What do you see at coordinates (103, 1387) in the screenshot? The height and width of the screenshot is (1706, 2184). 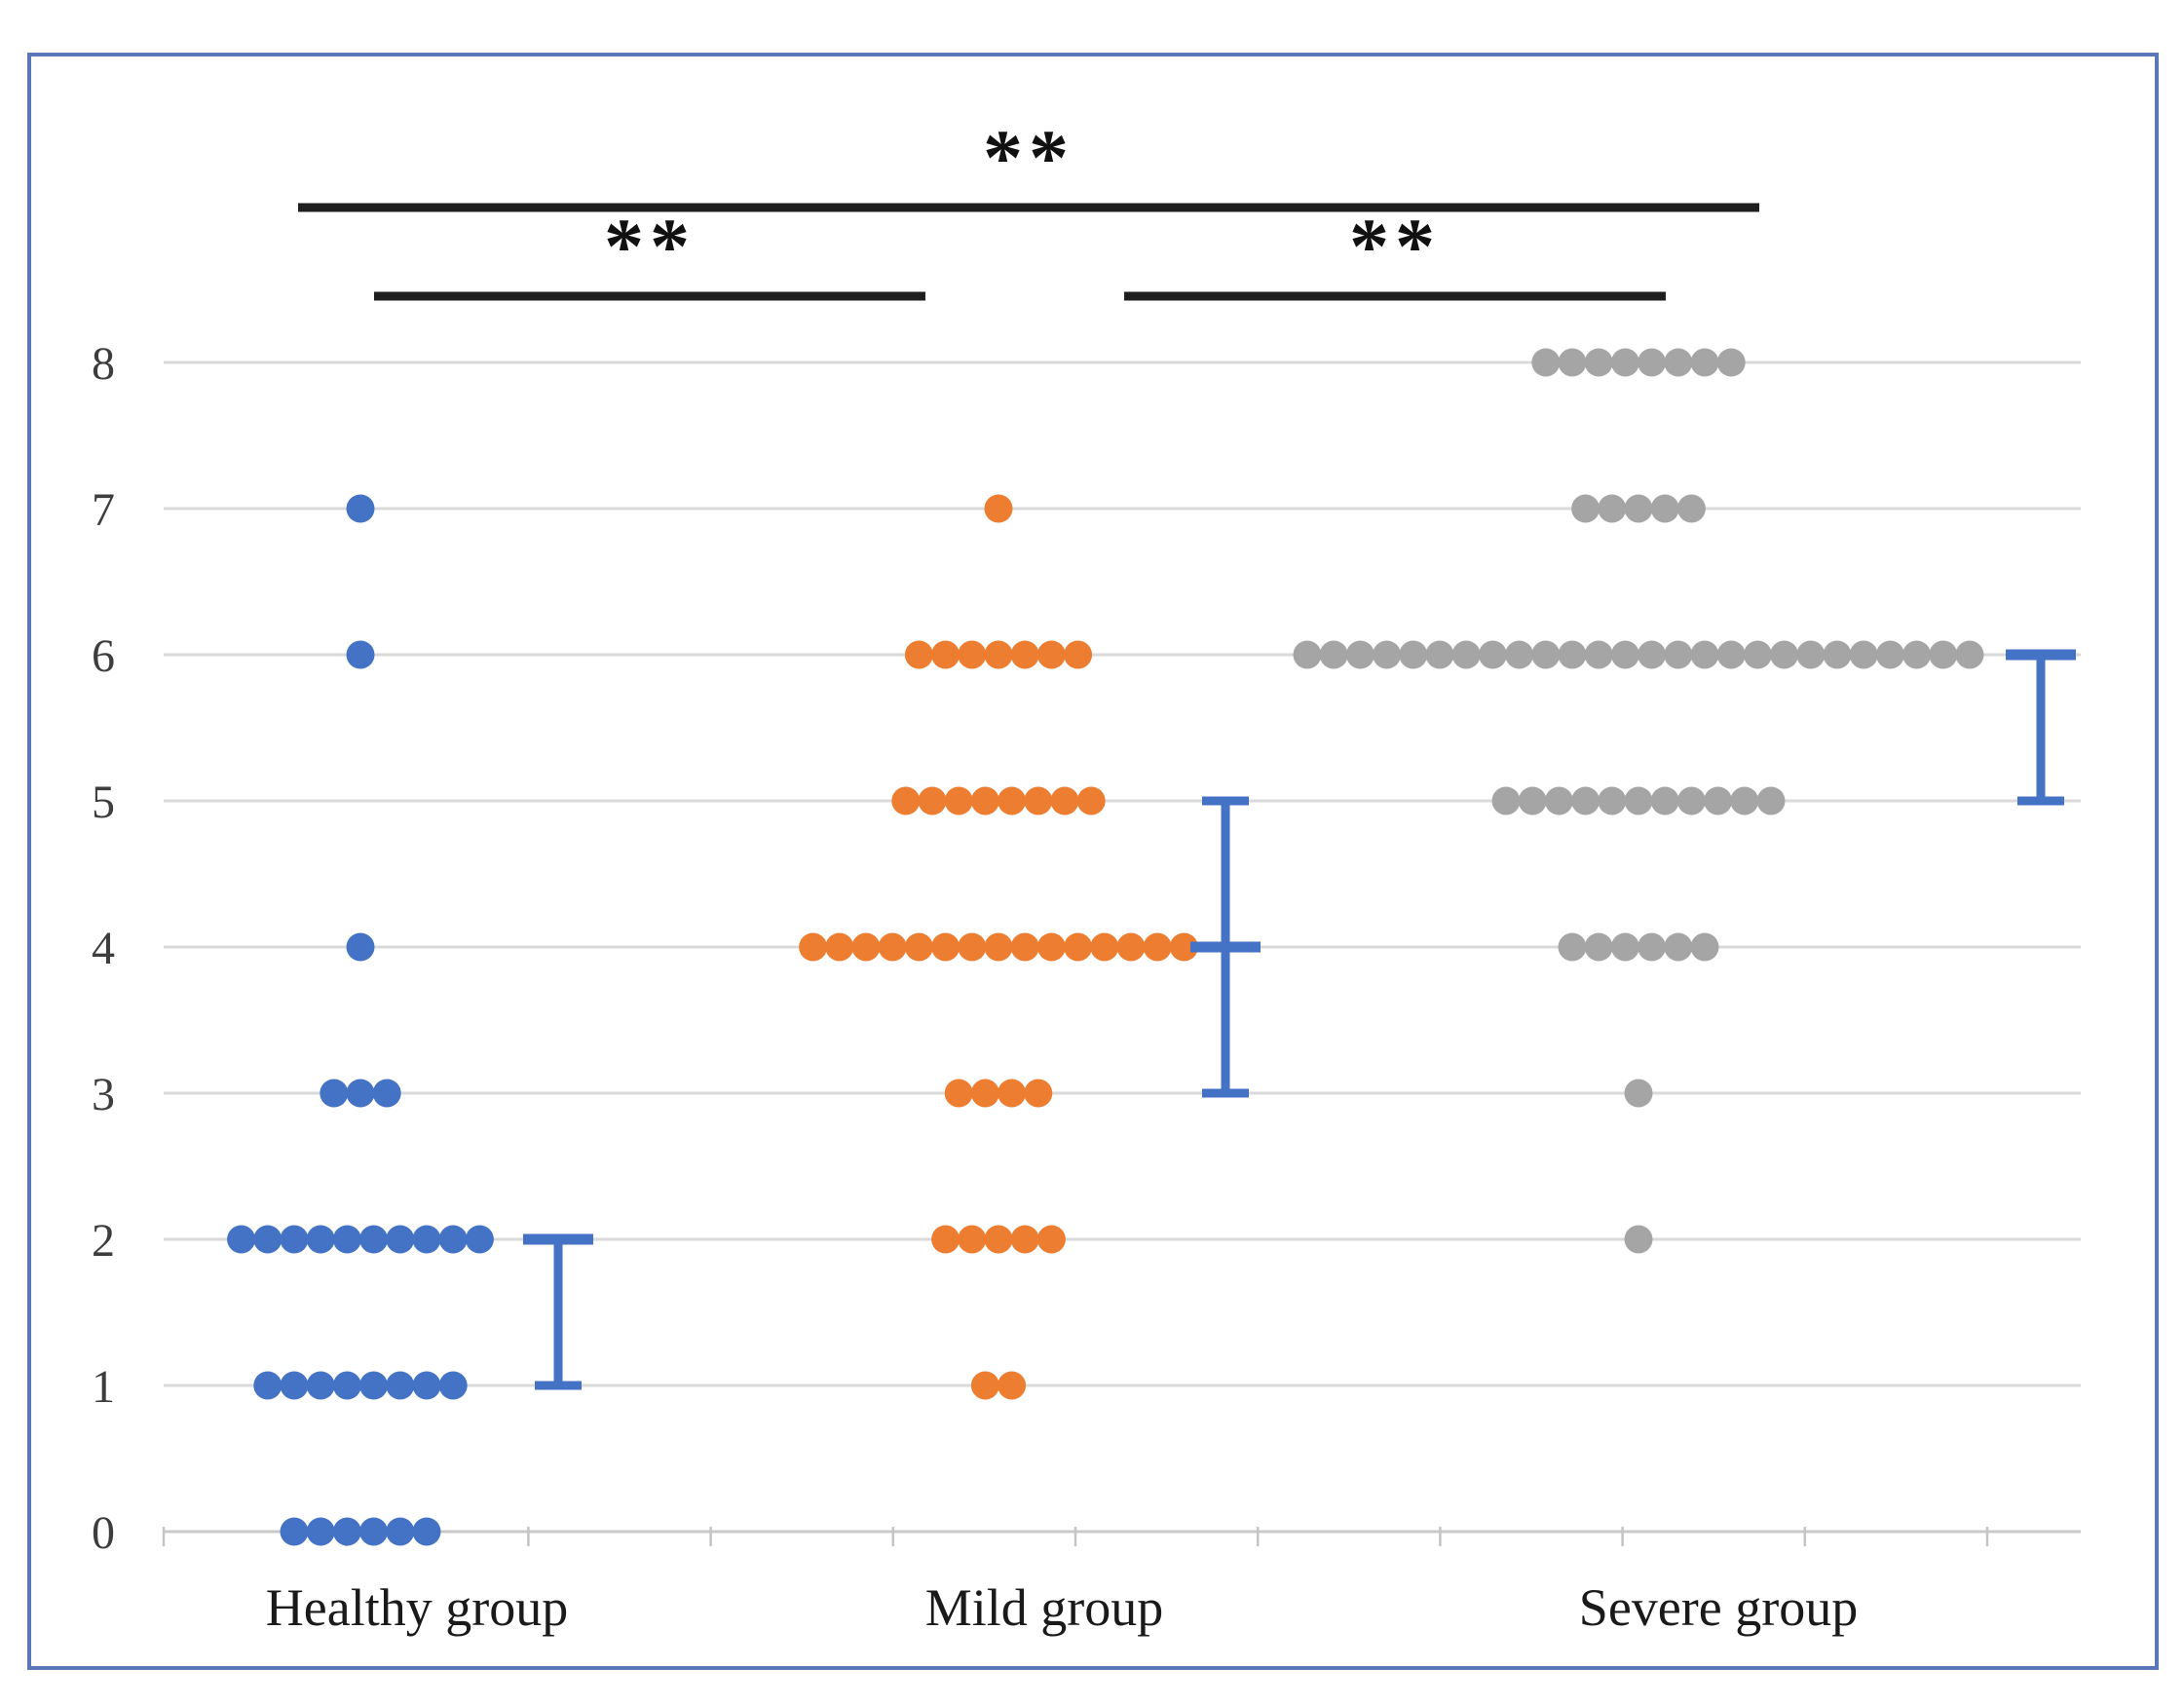 I see `y-axis-tick-label: 1` at bounding box center [103, 1387].